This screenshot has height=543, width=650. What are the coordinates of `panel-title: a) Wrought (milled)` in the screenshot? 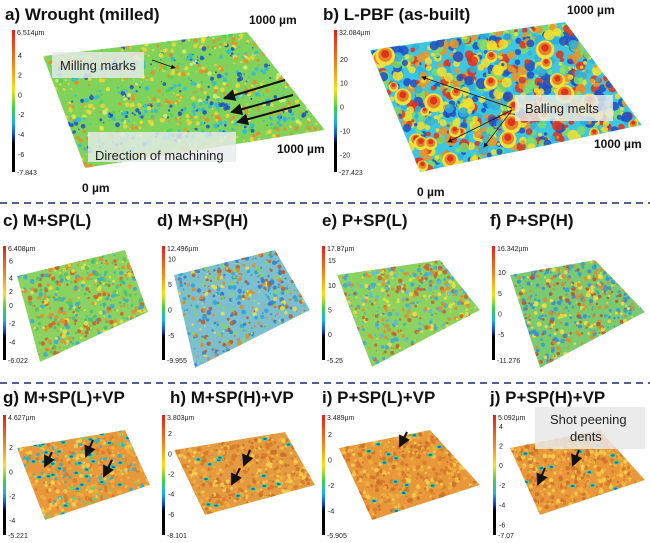 It's located at (82, 14).